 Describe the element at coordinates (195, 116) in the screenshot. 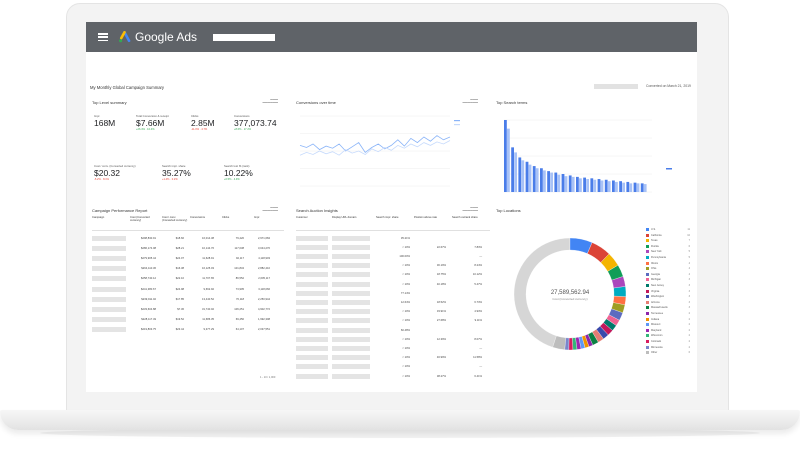

I see `kpi-label: Clicks` at that location.